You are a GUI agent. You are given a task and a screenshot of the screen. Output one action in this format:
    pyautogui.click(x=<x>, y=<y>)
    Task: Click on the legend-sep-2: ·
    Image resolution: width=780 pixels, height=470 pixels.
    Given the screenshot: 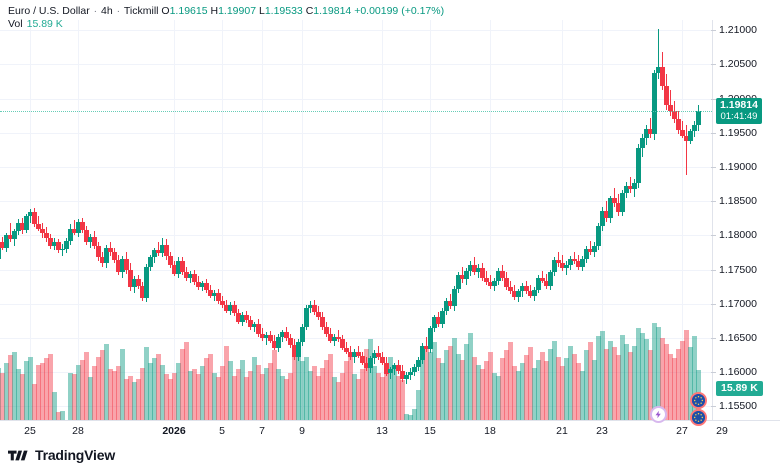 What is the action you would take?
    pyautogui.click(x=118, y=11)
    